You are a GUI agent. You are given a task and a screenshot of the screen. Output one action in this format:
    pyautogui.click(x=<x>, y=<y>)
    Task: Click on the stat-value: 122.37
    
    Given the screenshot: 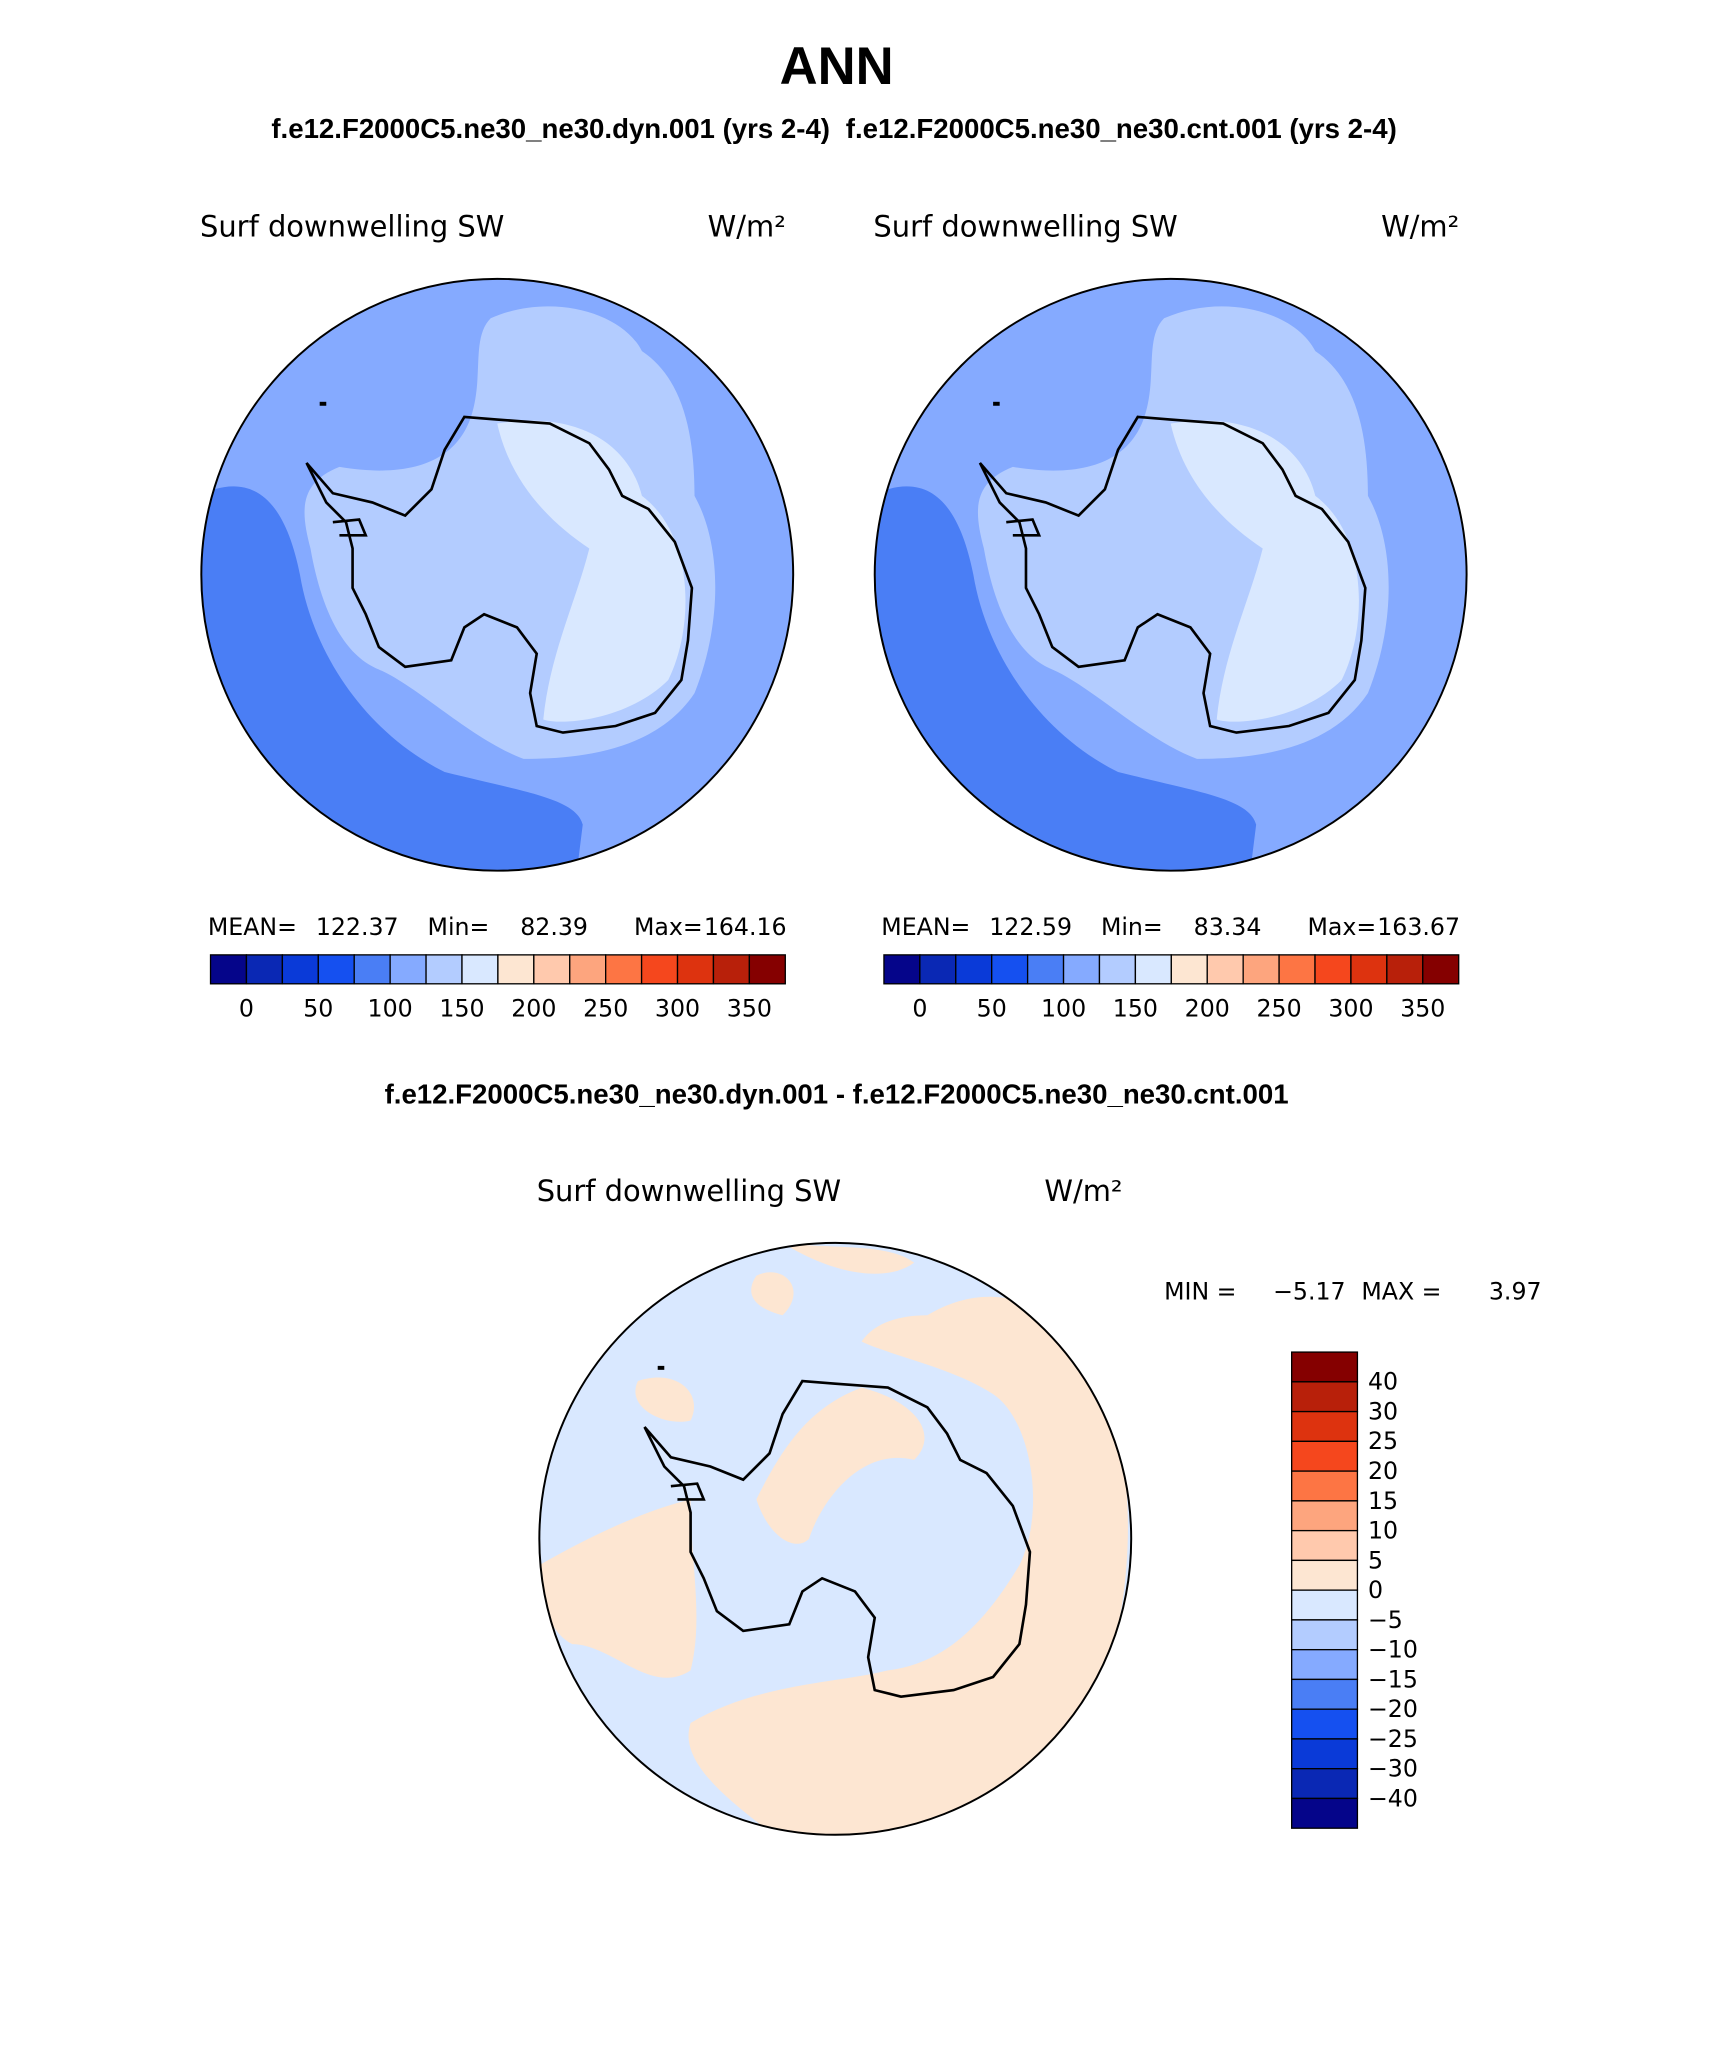 What is the action you would take?
    pyautogui.click(x=357, y=927)
    